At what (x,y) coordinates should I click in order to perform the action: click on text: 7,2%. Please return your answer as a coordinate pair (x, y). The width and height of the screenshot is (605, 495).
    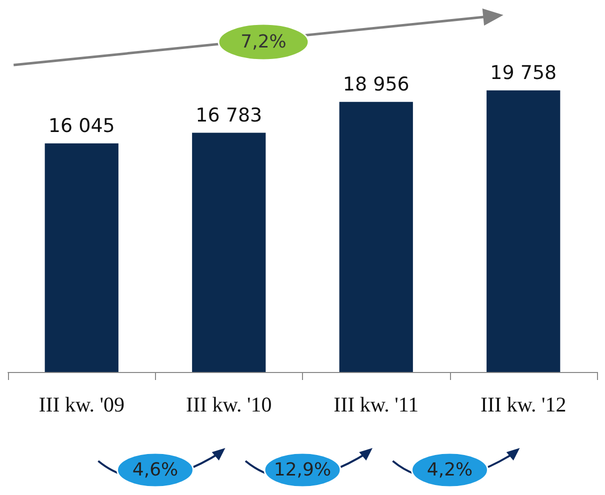
    Looking at the image, I should click on (263, 42).